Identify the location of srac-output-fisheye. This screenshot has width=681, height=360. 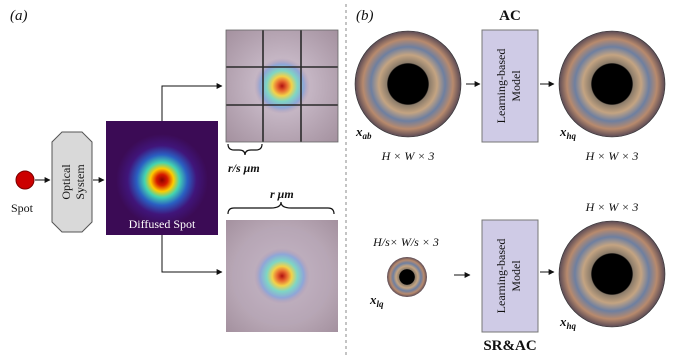
(612, 274).